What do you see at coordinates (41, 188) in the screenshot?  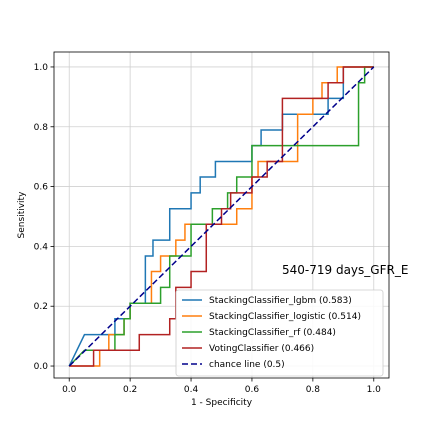 I see `y-tick-label: 0.6` at bounding box center [41, 188].